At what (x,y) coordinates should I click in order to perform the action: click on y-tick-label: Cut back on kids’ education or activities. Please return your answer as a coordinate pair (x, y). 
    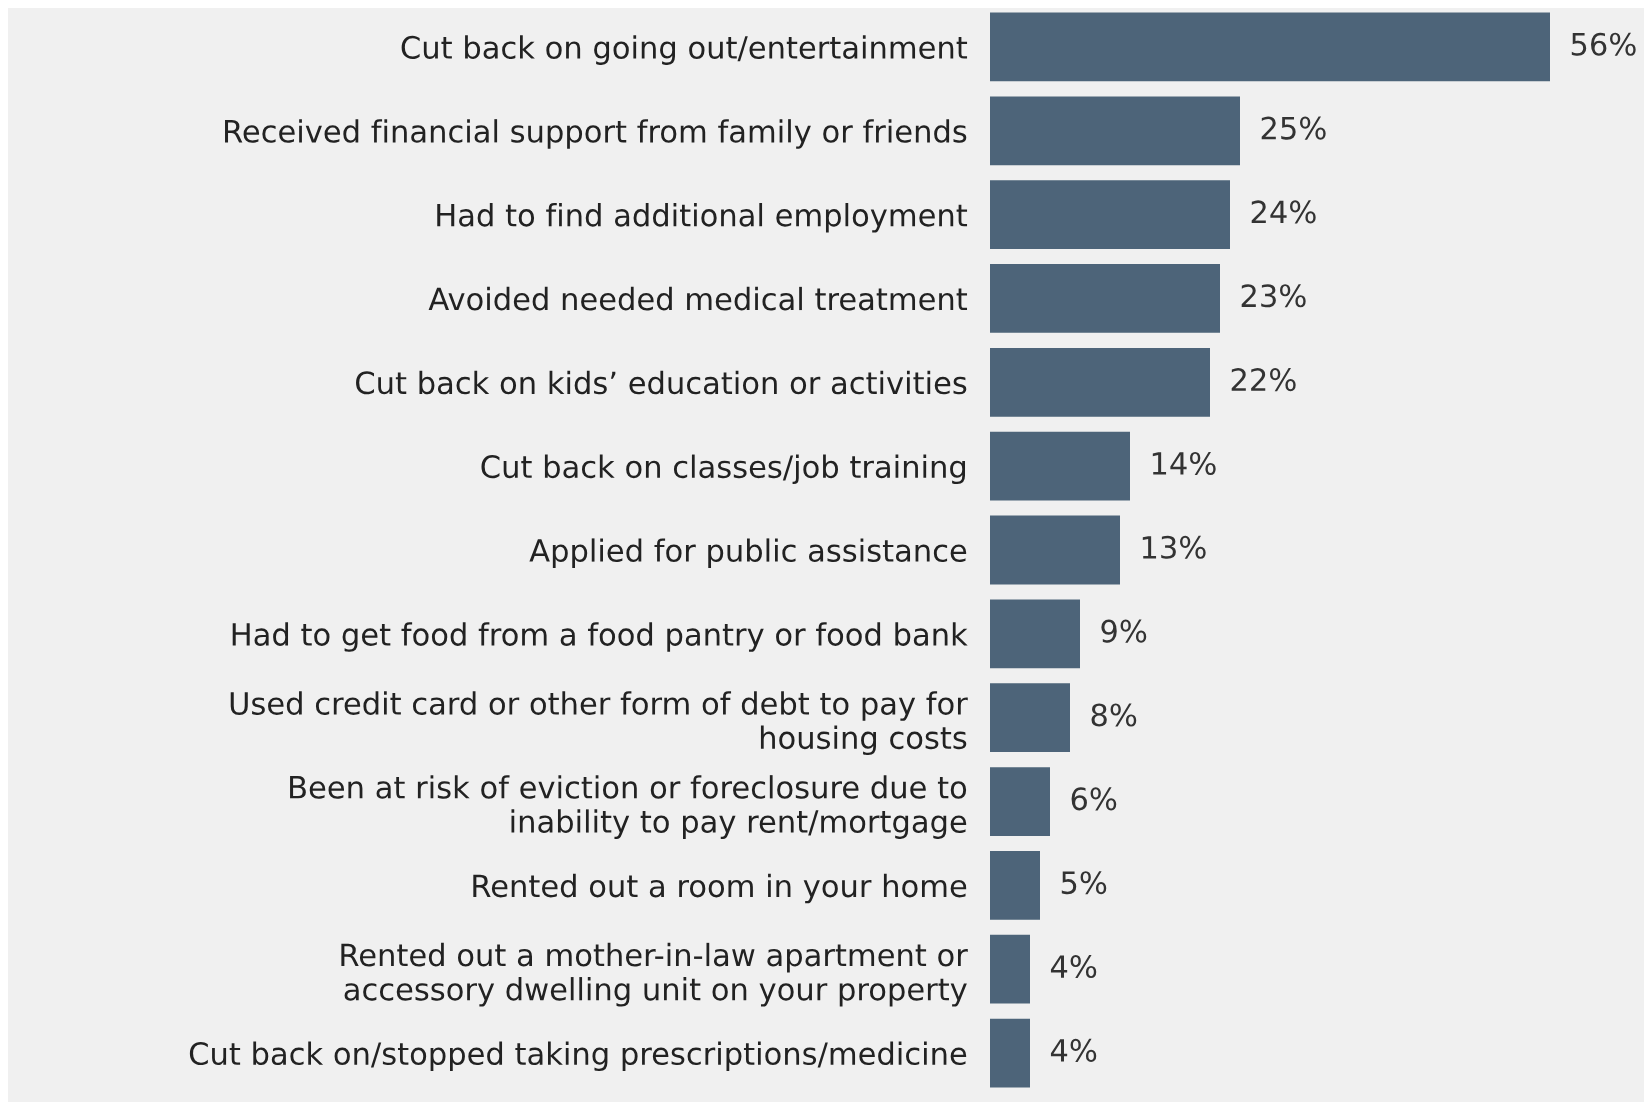
    Looking at the image, I should click on (661, 382).